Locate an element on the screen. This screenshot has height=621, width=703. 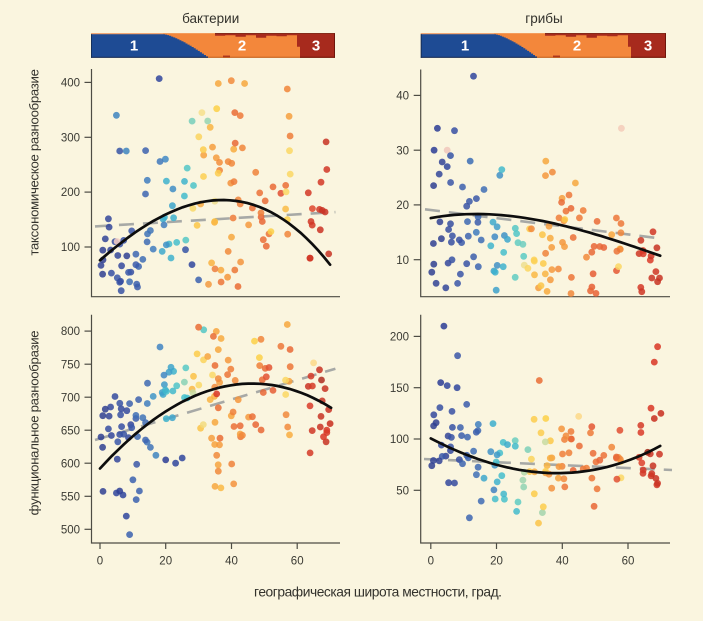
svg-text: 550 is located at coordinates (70, 497).